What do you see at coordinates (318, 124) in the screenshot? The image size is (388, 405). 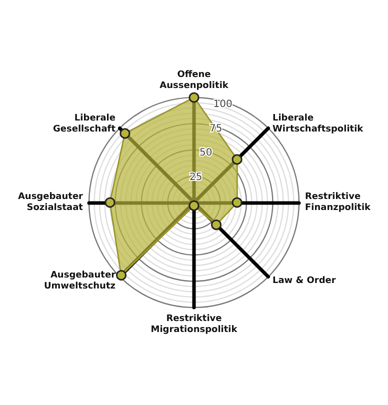 I see `spoke-label: Liberale Wirtschaftspolitik` at bounding box center [318, 124].